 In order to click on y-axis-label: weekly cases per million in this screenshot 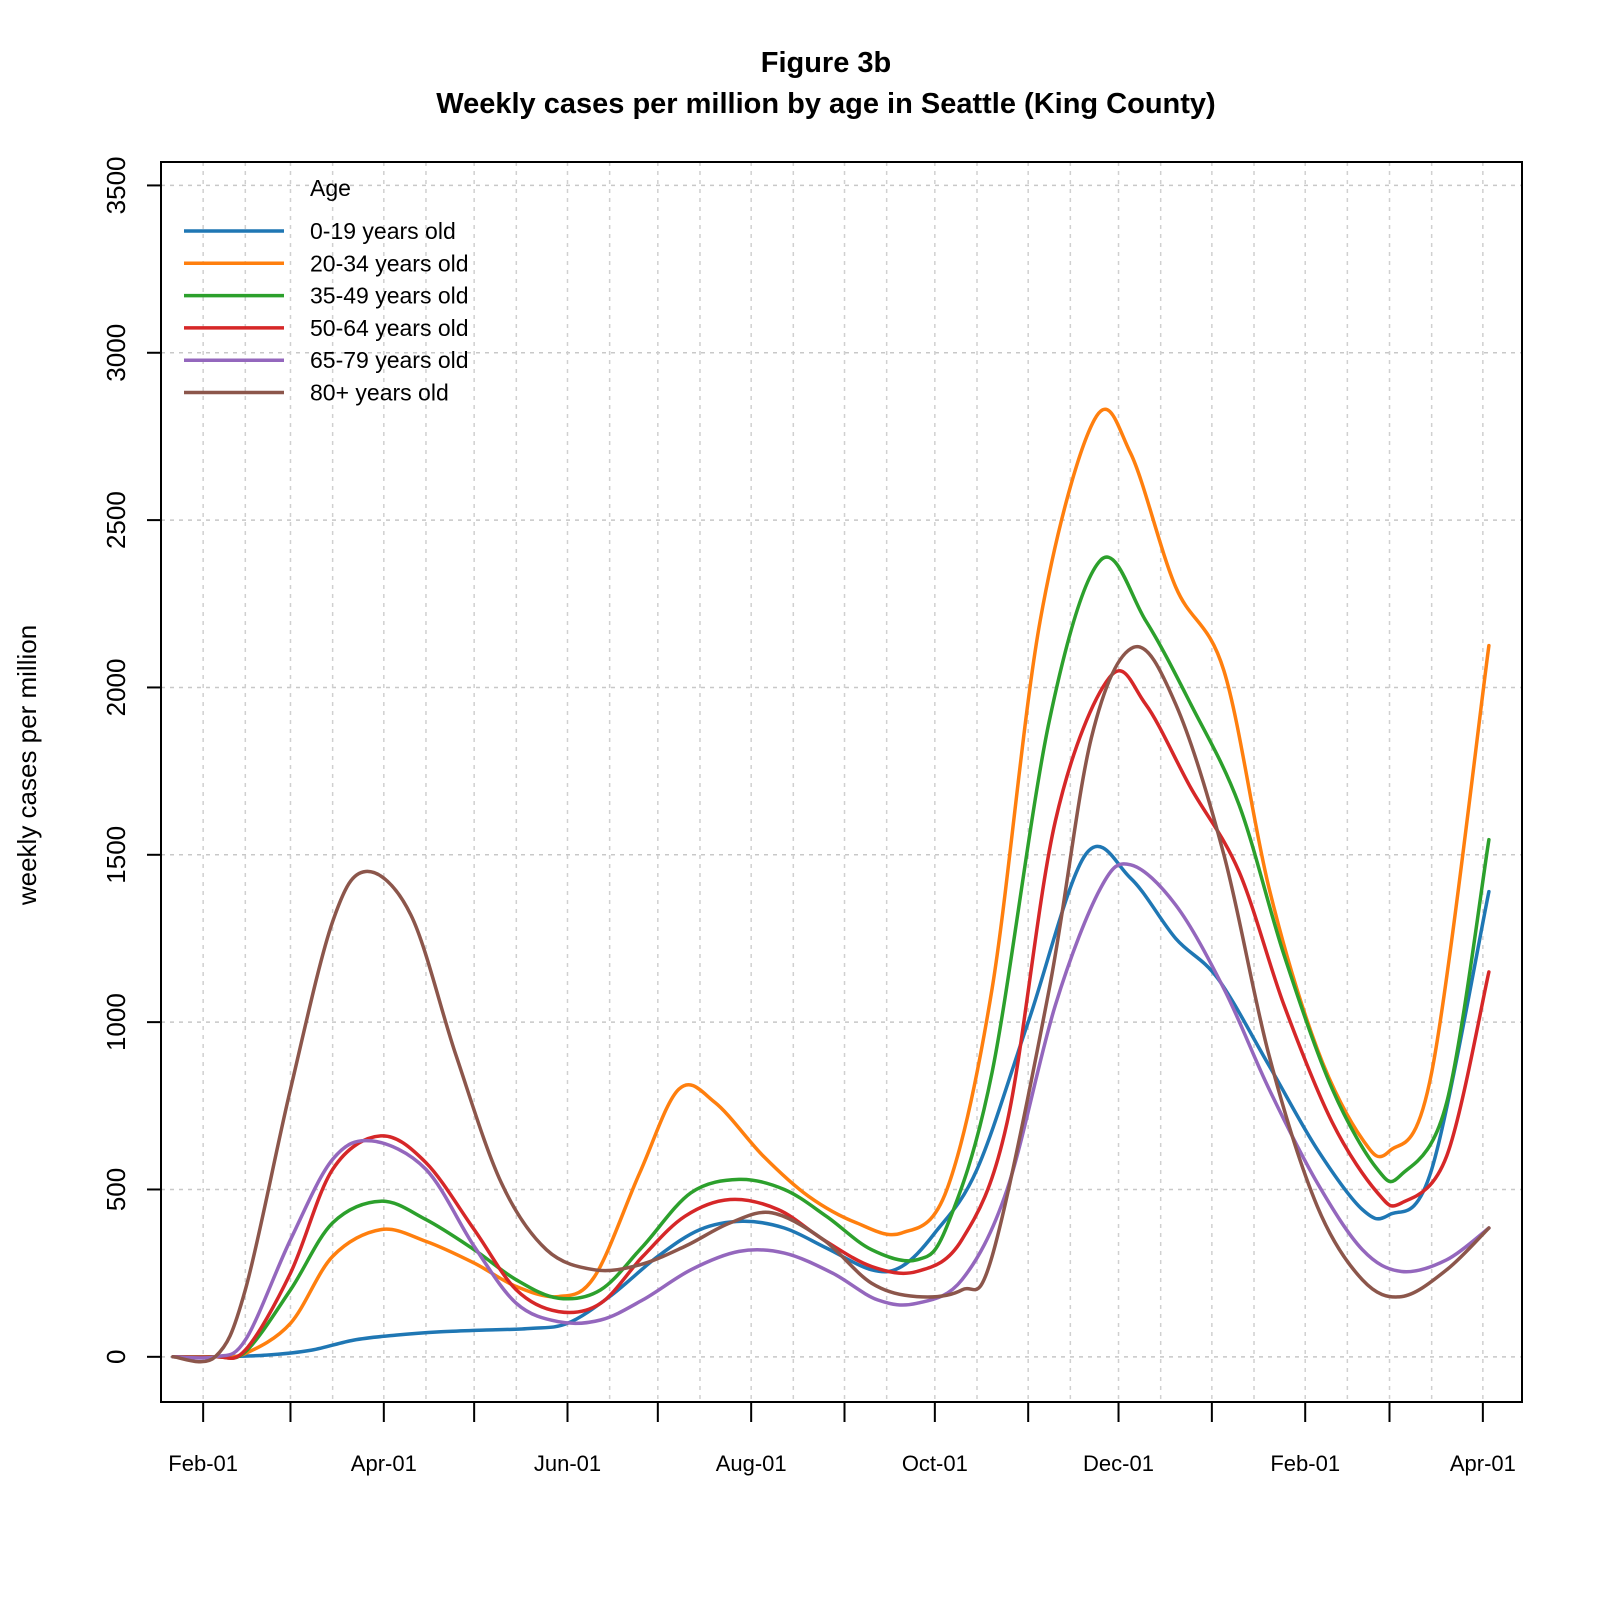, I will do `click(27, 765)`.